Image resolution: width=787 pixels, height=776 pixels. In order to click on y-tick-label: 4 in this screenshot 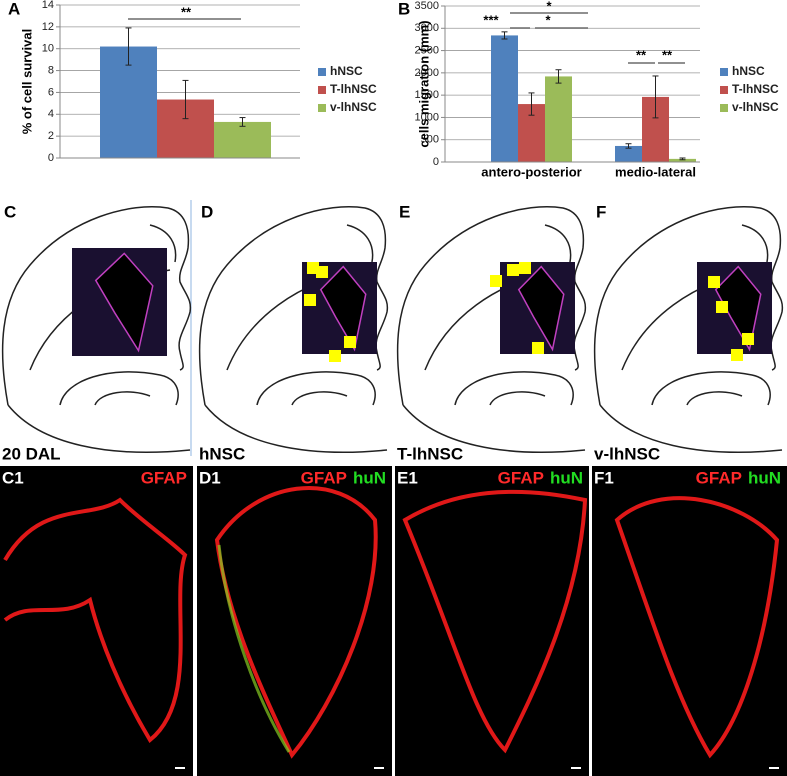, I will do `click(51, 114)`.